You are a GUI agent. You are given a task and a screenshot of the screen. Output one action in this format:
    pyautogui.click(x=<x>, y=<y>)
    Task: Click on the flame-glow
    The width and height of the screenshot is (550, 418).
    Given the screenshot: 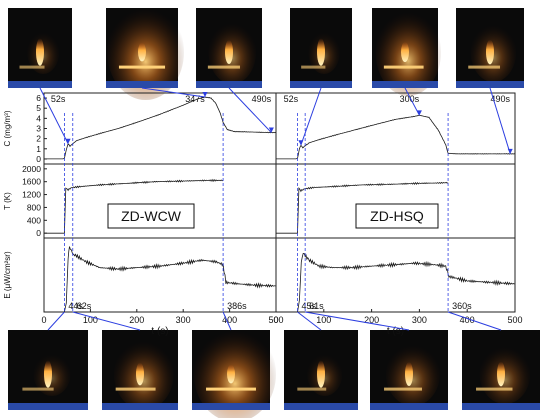 What is the action you would take?
    pyautogui.click(x=52, y=374)
    